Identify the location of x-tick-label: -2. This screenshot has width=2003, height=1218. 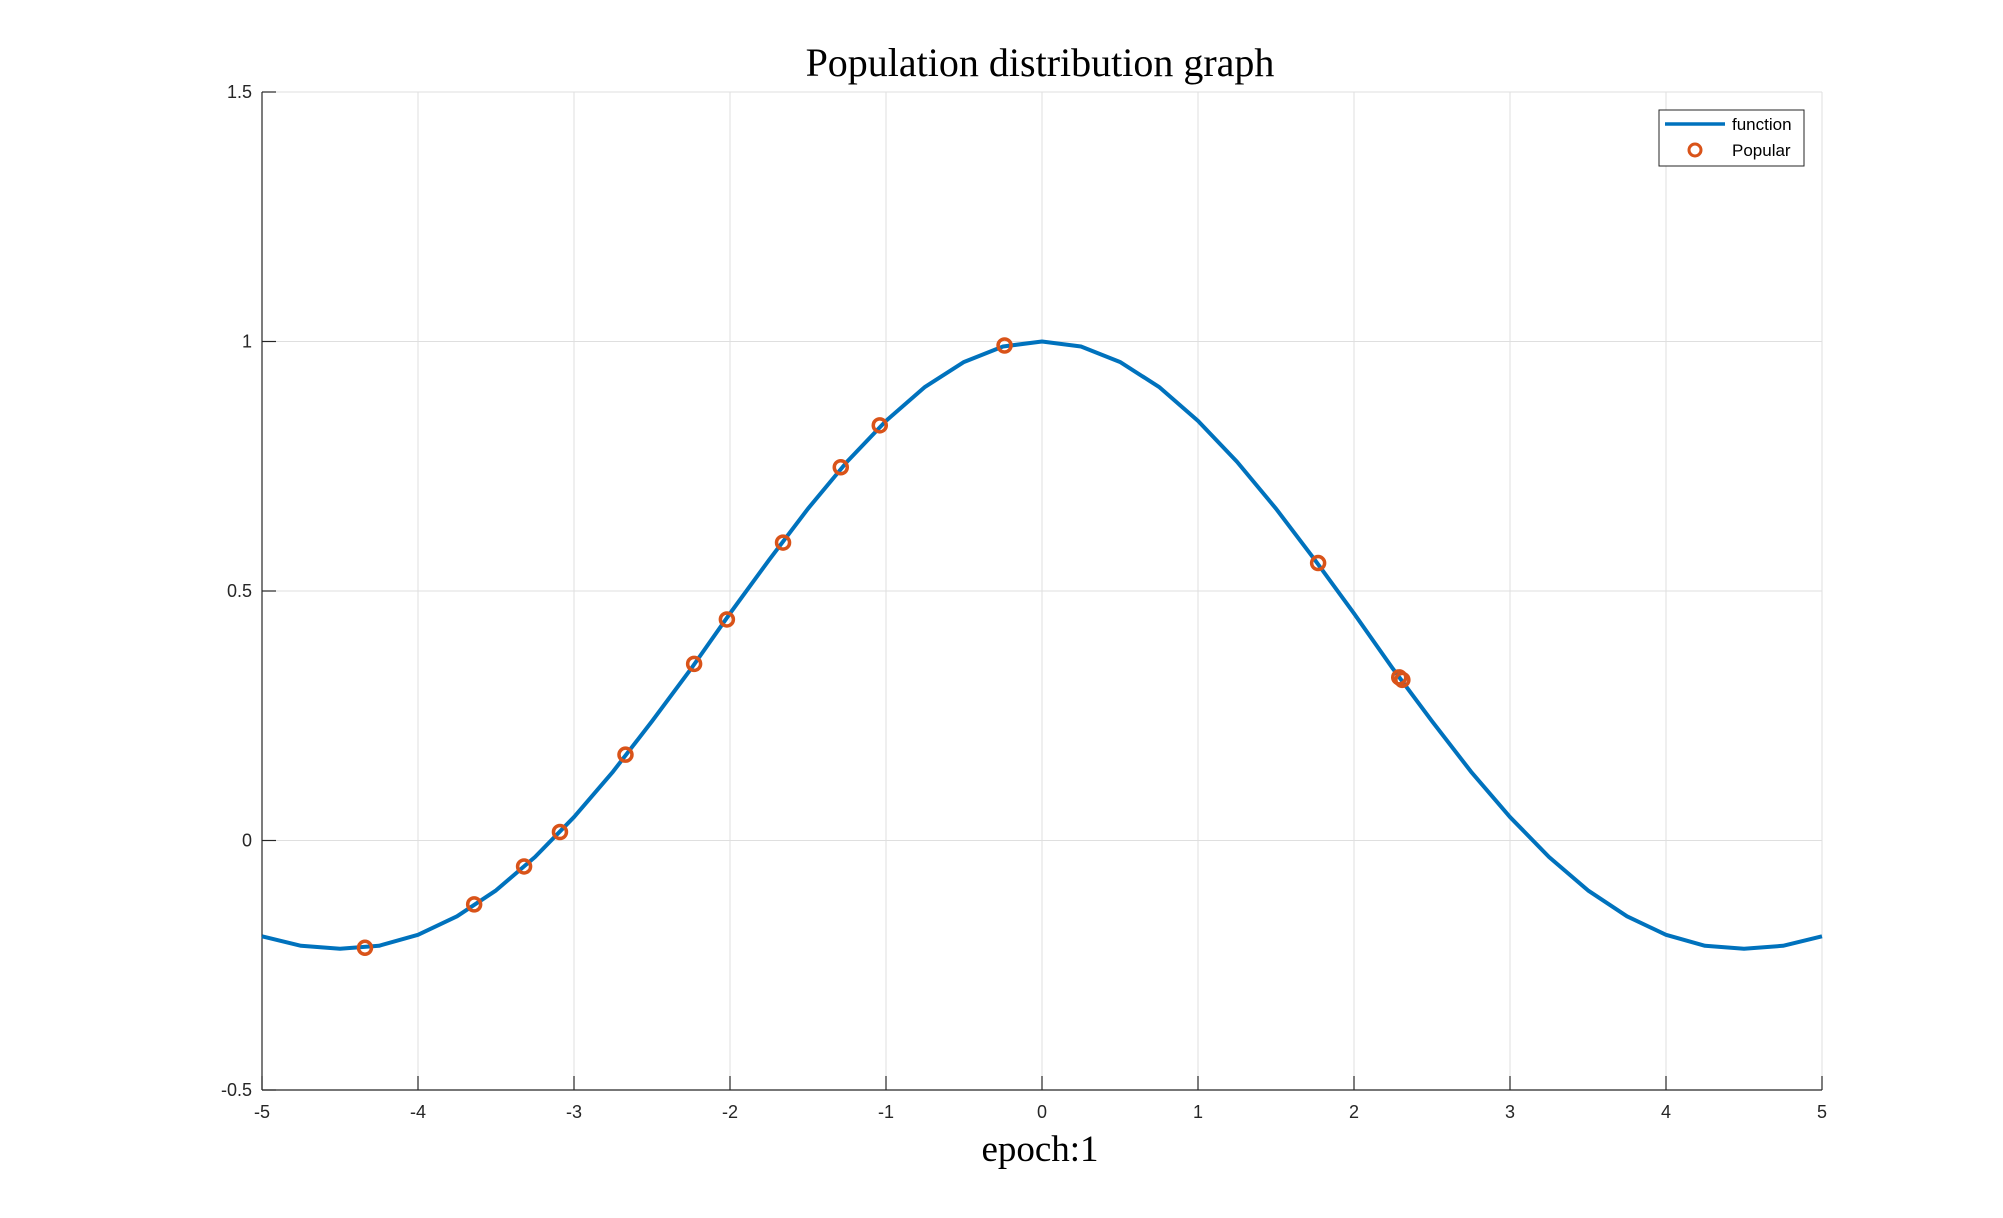
(730, 1112).